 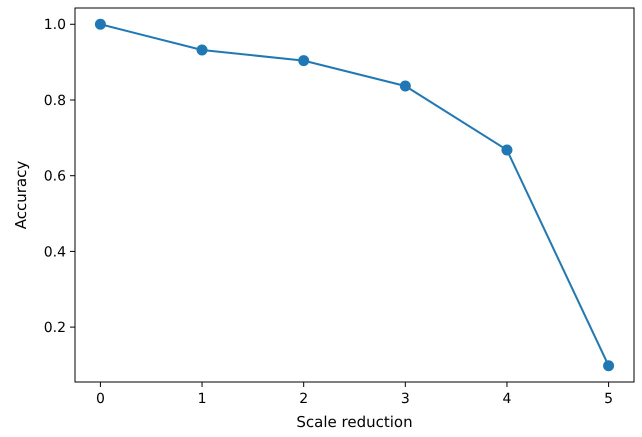 What do you see at coordinates (55, 252) in the screenshot?
I see `y-tick-label: 0.4` at bounding box center [55, 252].